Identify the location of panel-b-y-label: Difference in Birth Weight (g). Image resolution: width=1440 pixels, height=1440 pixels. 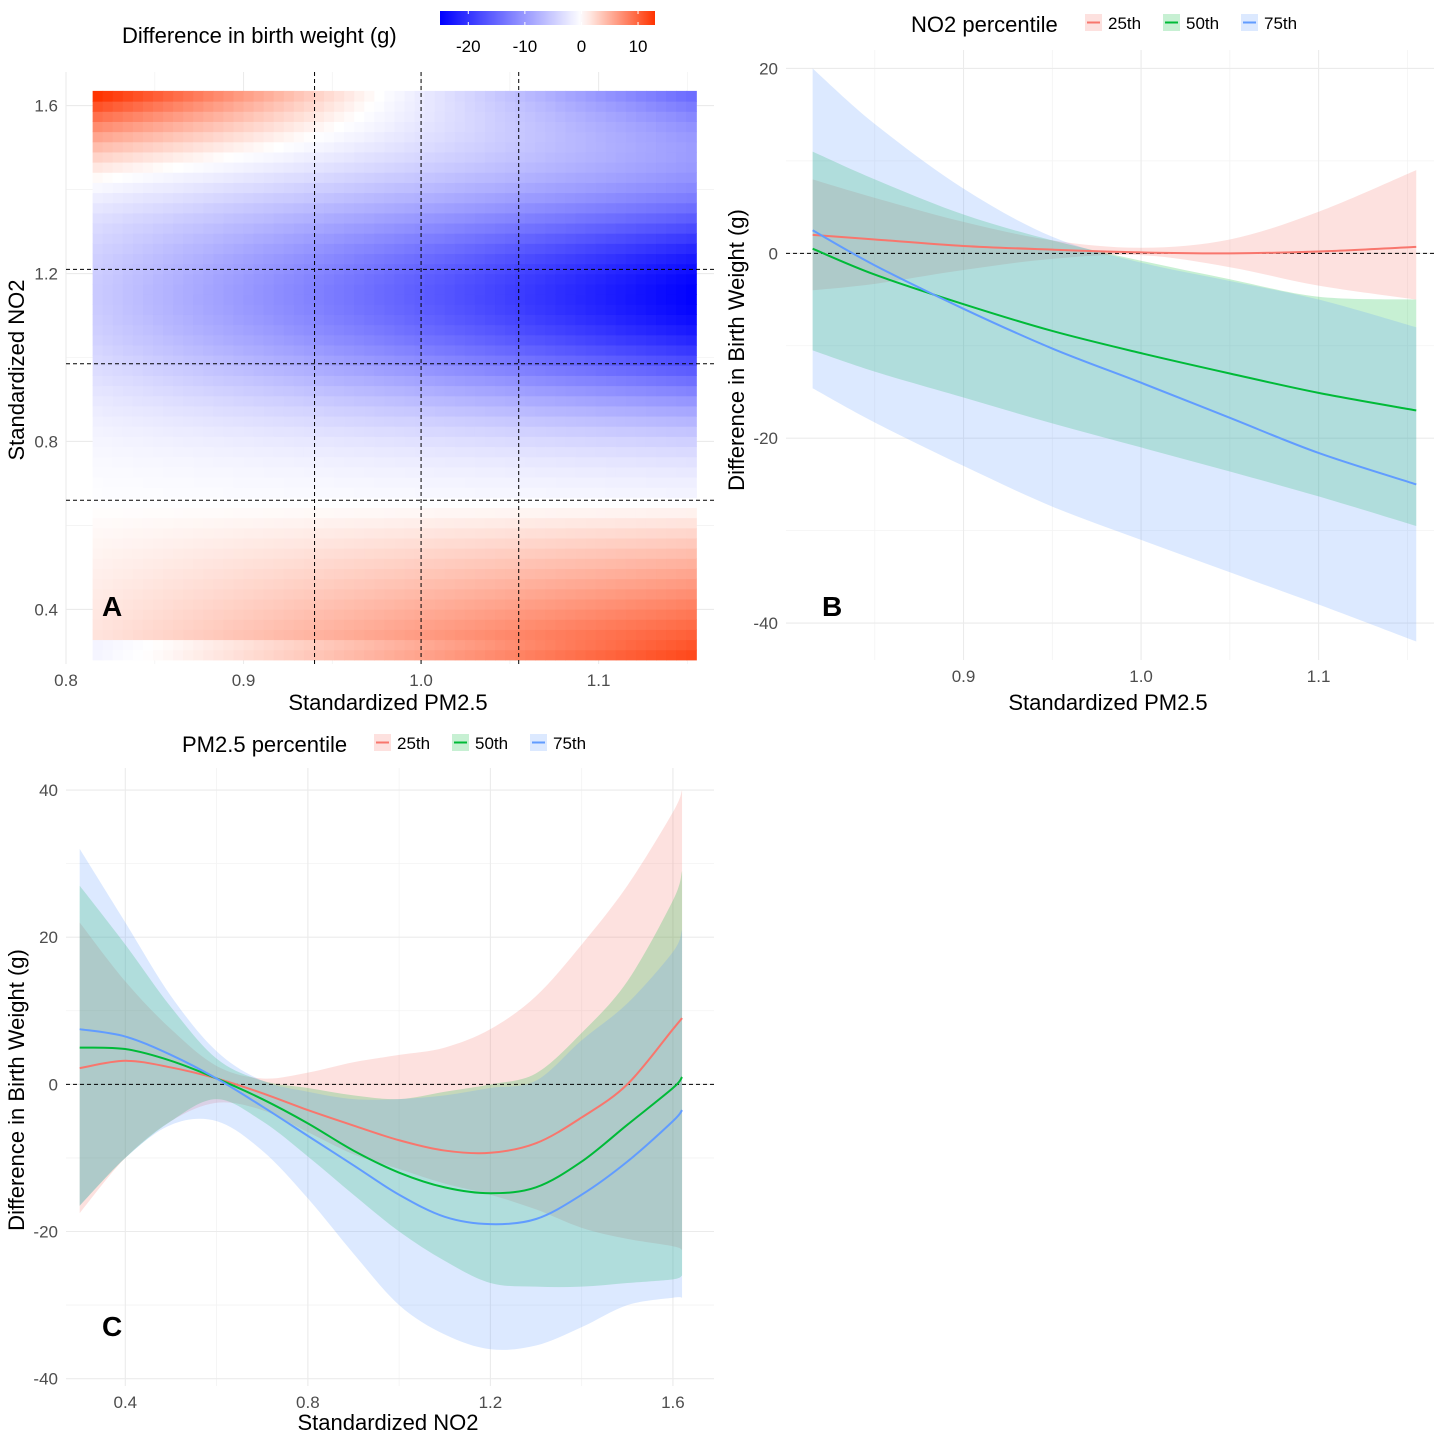
(736, 350).